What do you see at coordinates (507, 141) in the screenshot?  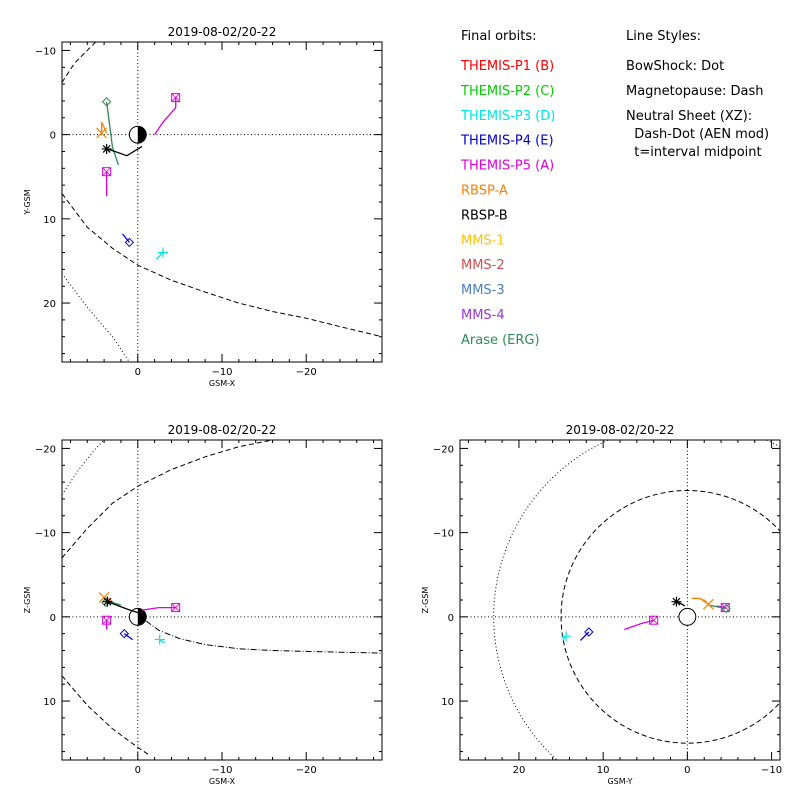 I see `legend-item: THEMIS-P4 (E)` at bounding box center [507, 141].